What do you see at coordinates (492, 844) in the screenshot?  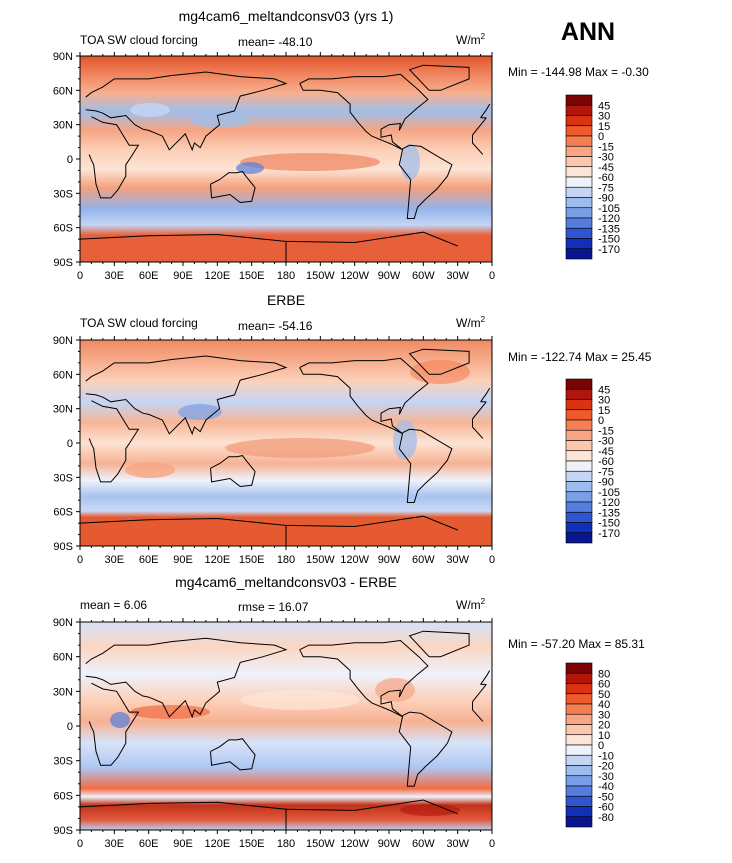 I see `x-tick-label: 0` at bounding box center [492, 844].